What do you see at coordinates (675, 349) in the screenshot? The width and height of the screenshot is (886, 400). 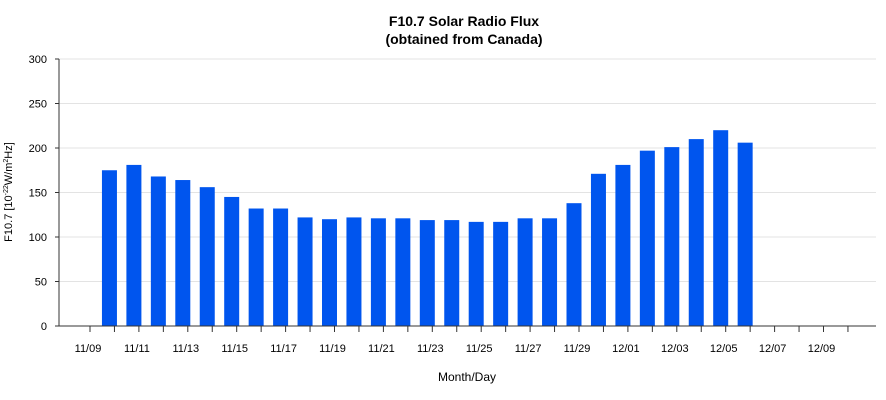 I see `x-tick-label: 12/03` at bounding box center [675, 349].